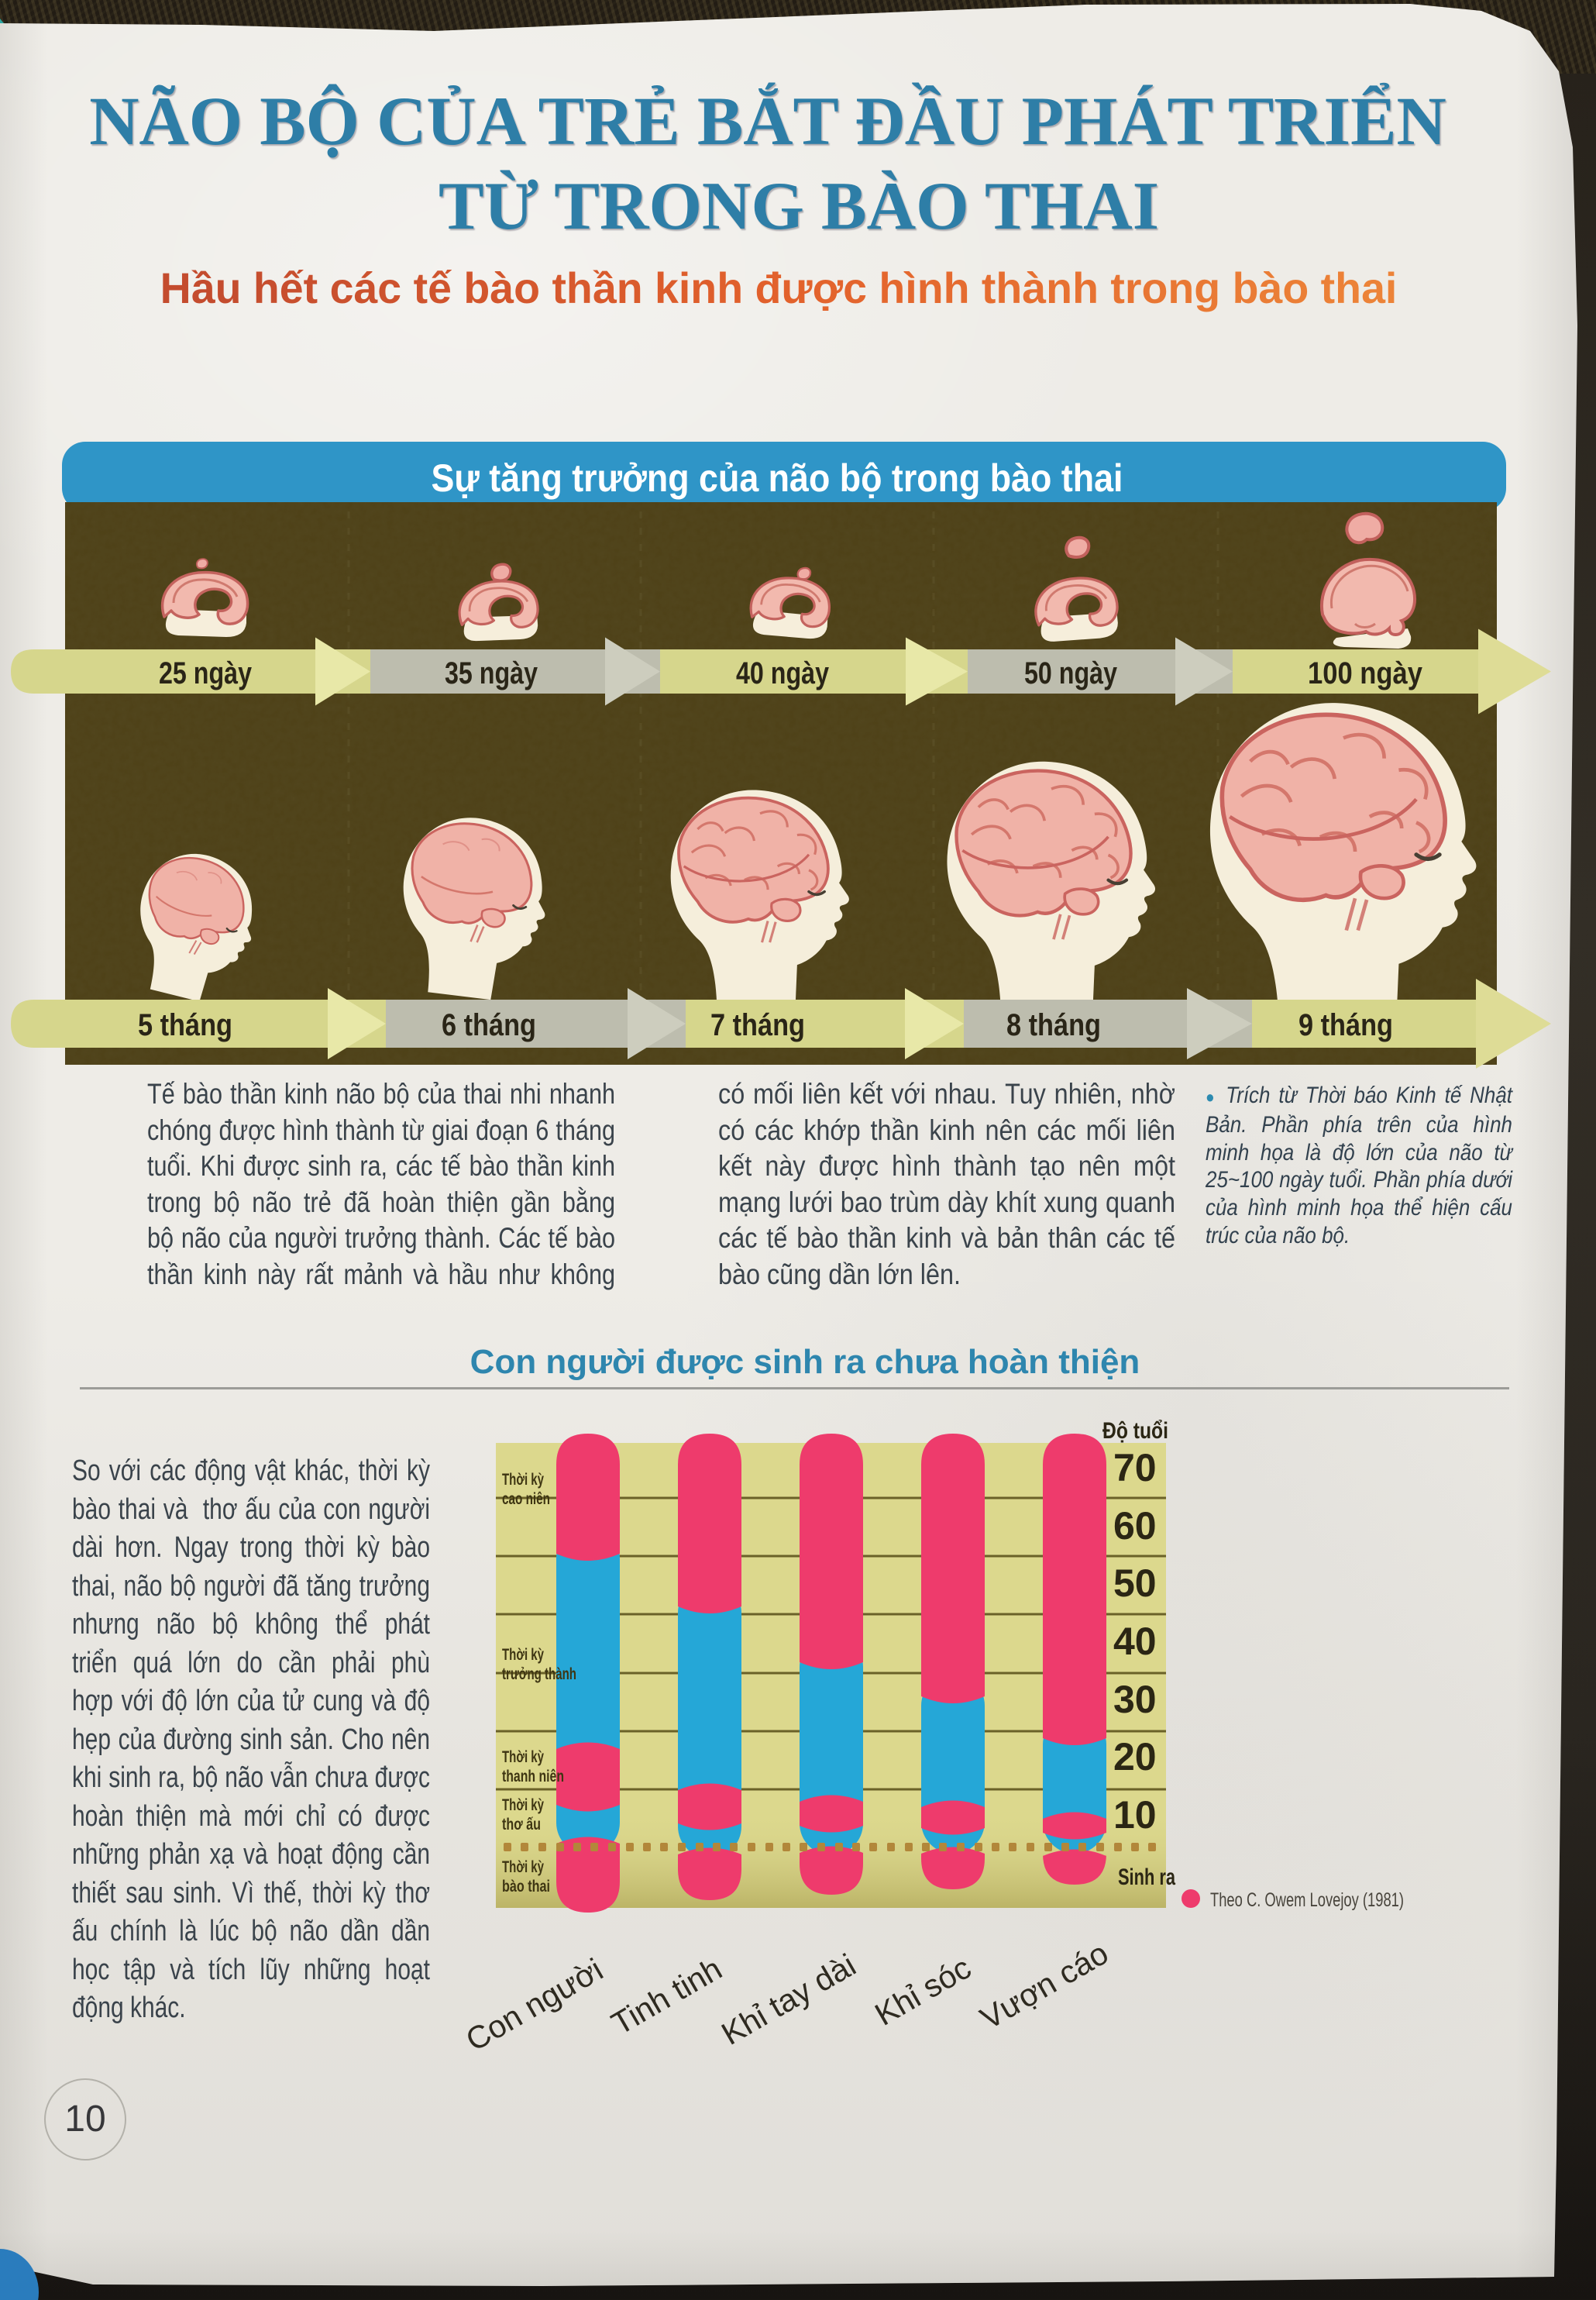  Describe the element at coordinates (1045, 1986) in the screenshot. I see `svg-text: Vượn cáo` at that location.